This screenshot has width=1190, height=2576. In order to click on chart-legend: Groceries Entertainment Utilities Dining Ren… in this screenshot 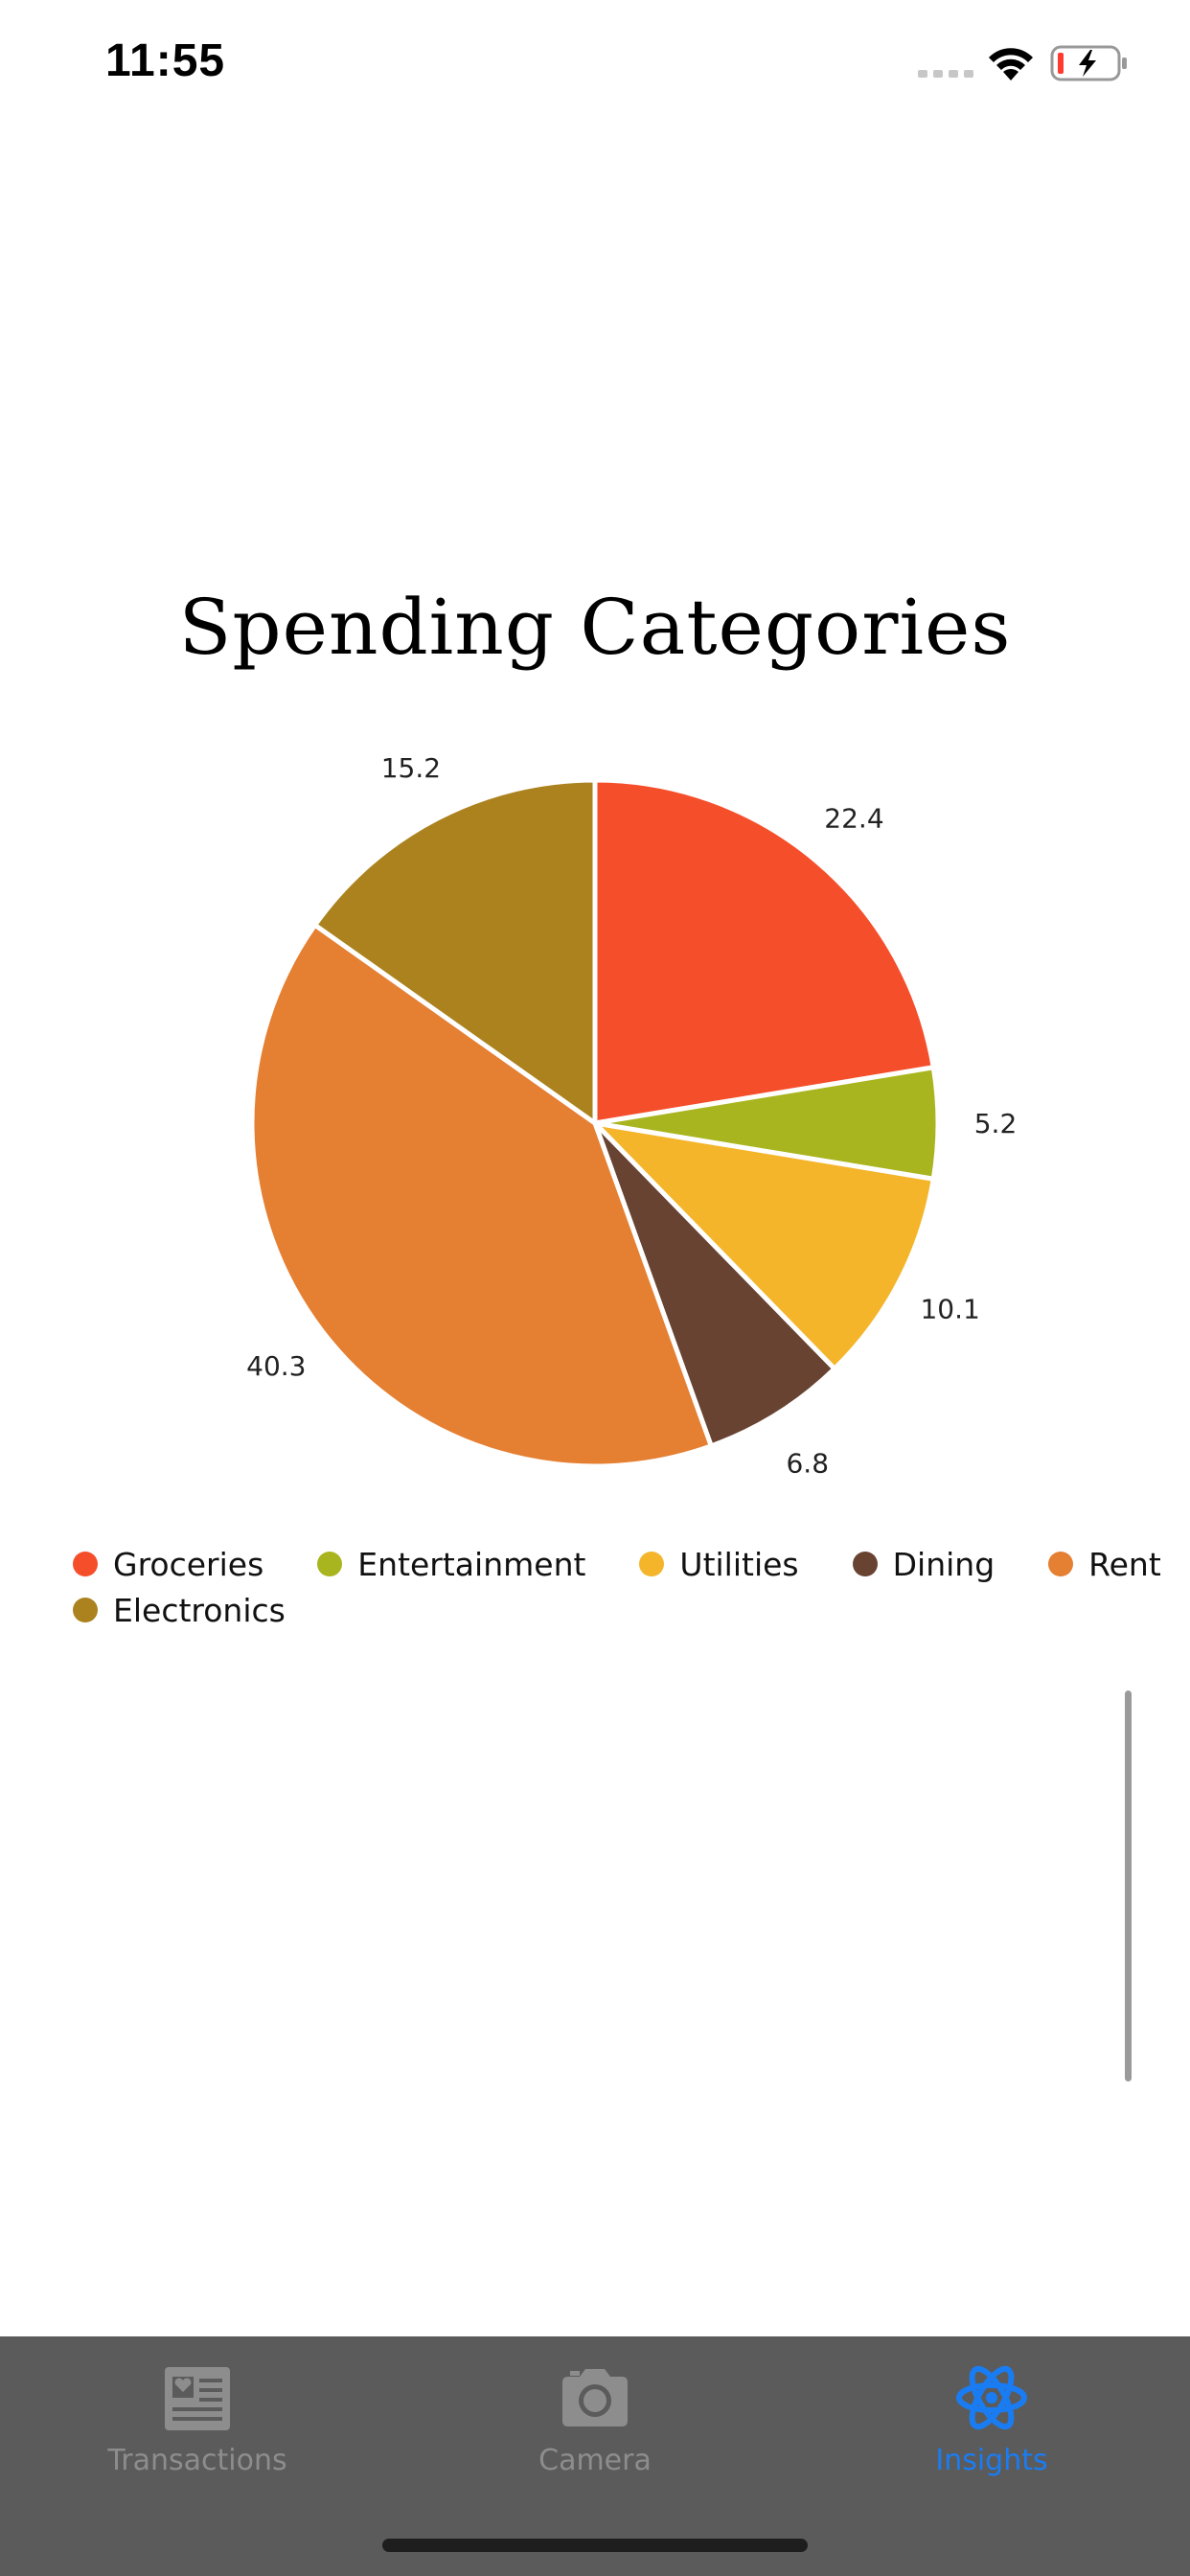, I will do `click(617, 1587)`.